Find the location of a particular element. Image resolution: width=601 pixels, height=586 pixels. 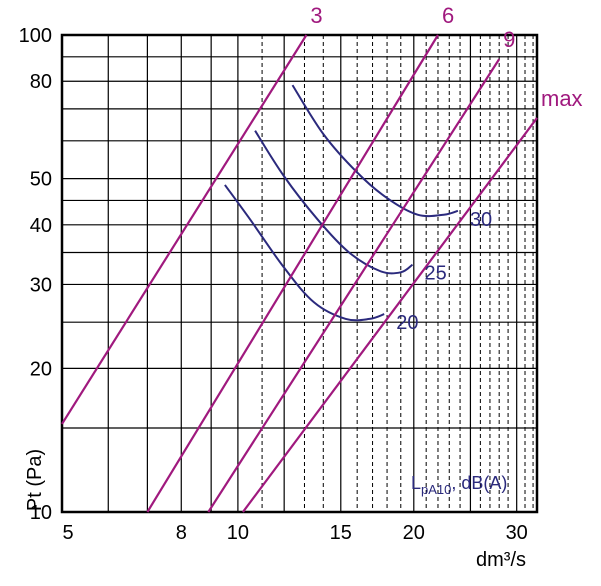

x-axis-title: dm³/s is located at coordinates (501, 560).